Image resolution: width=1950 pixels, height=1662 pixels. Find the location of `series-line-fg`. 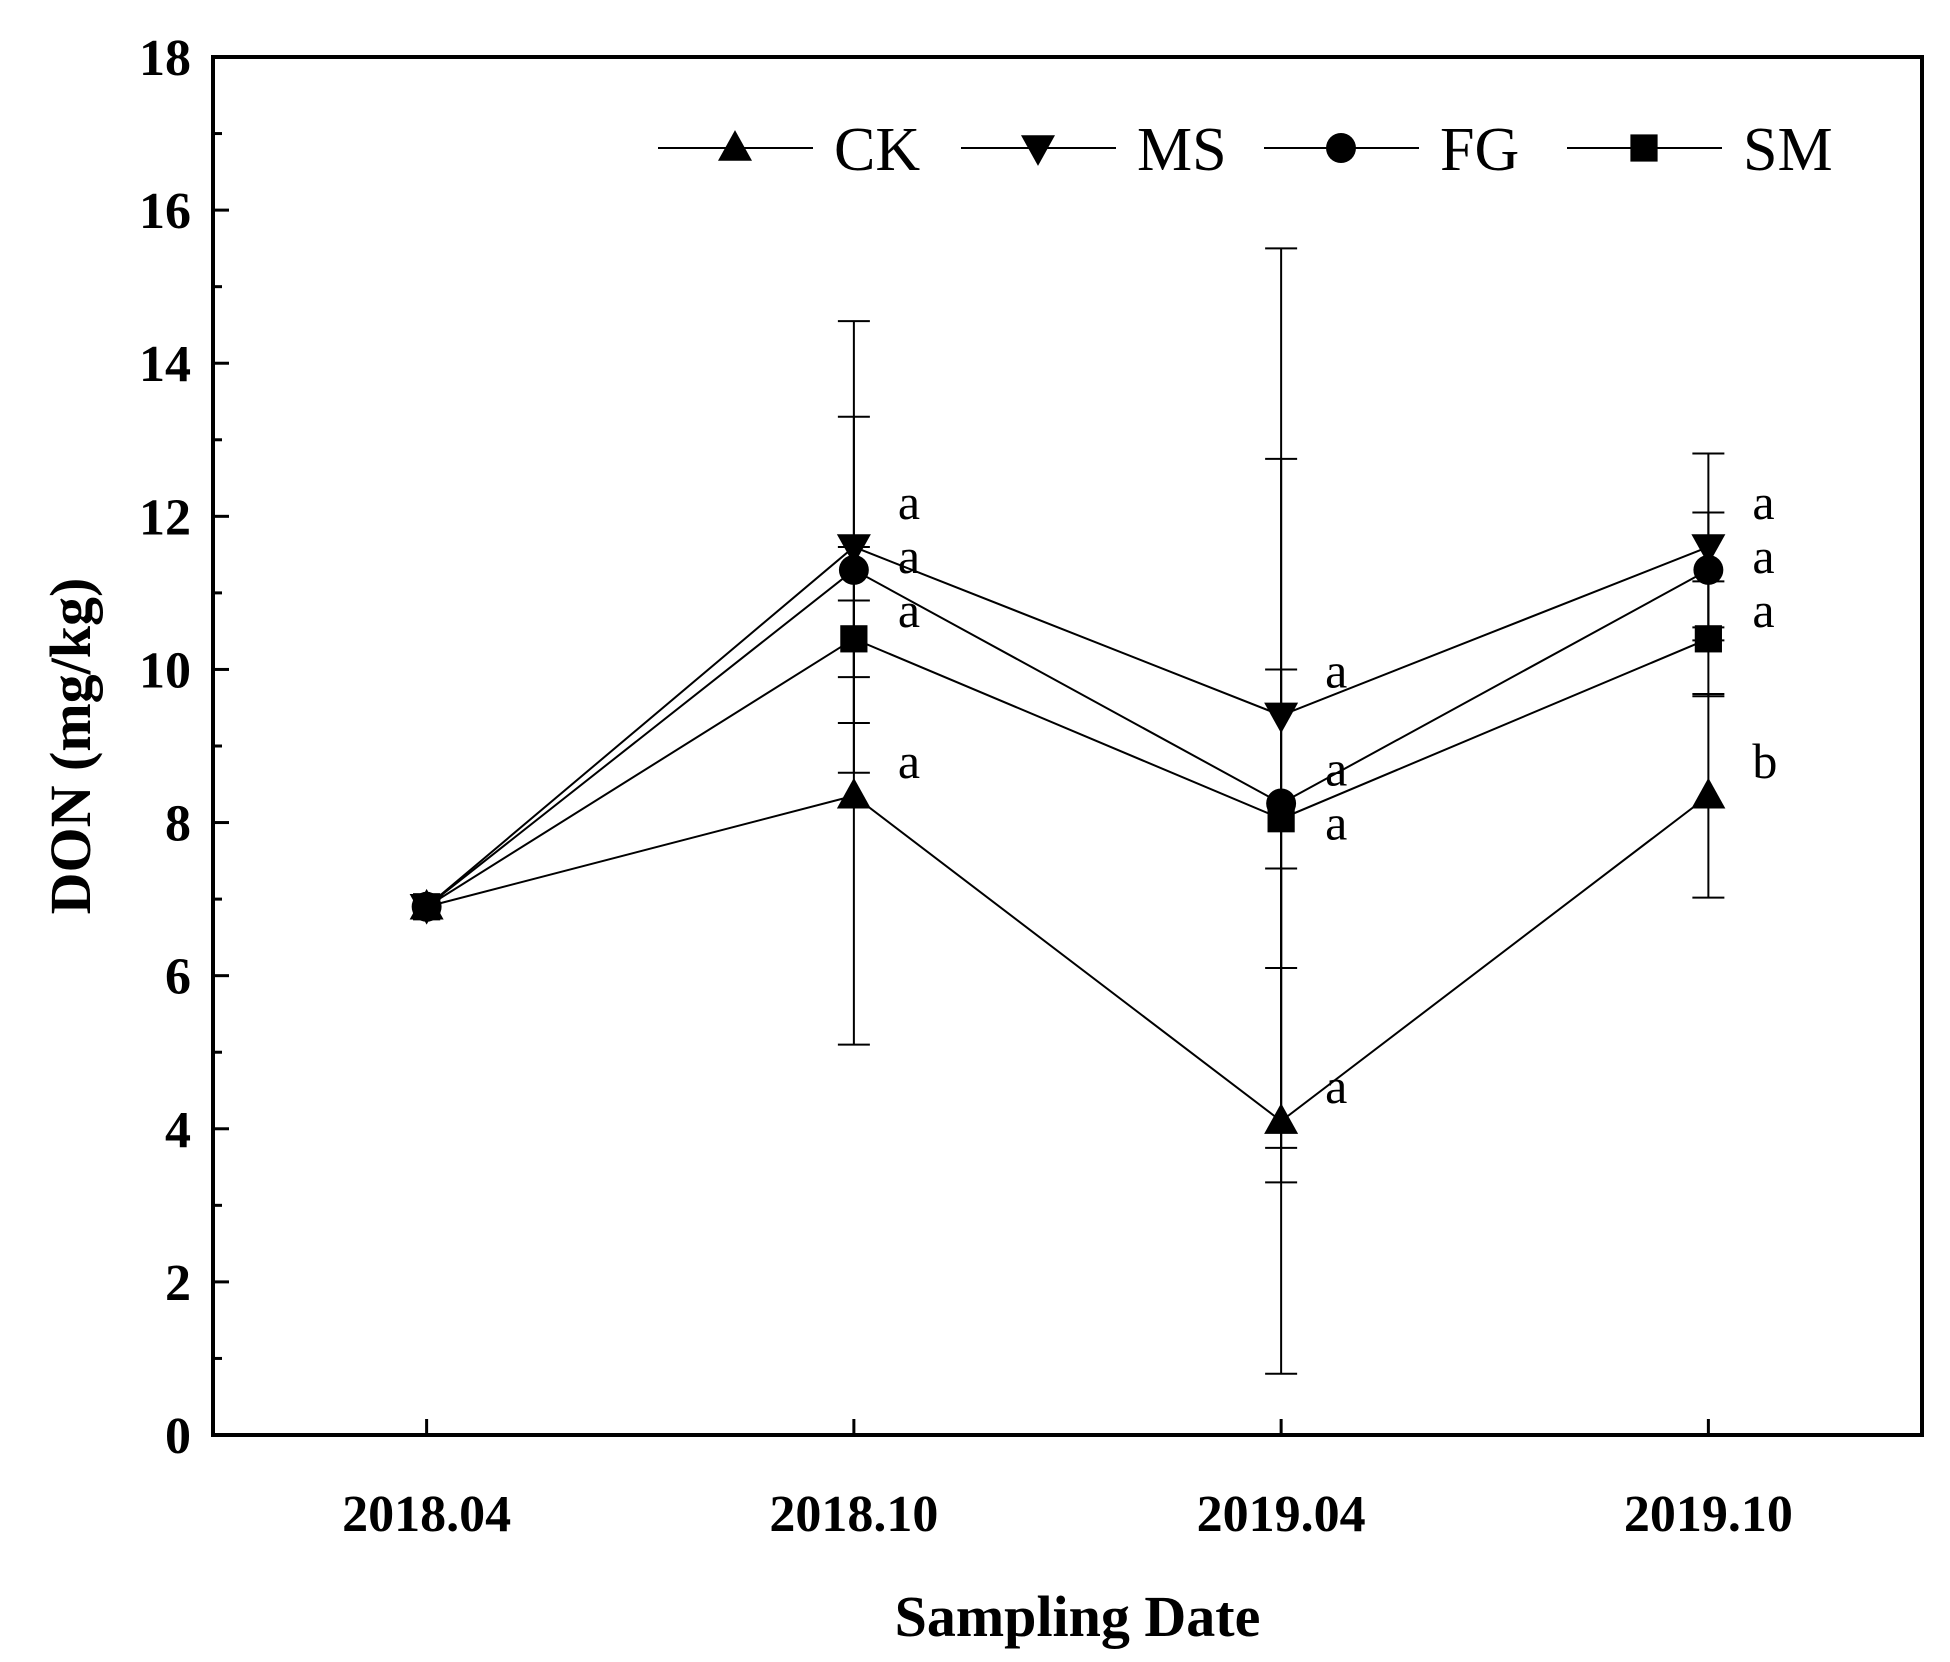

series-line-fg is located at coordinates (1067, 738).